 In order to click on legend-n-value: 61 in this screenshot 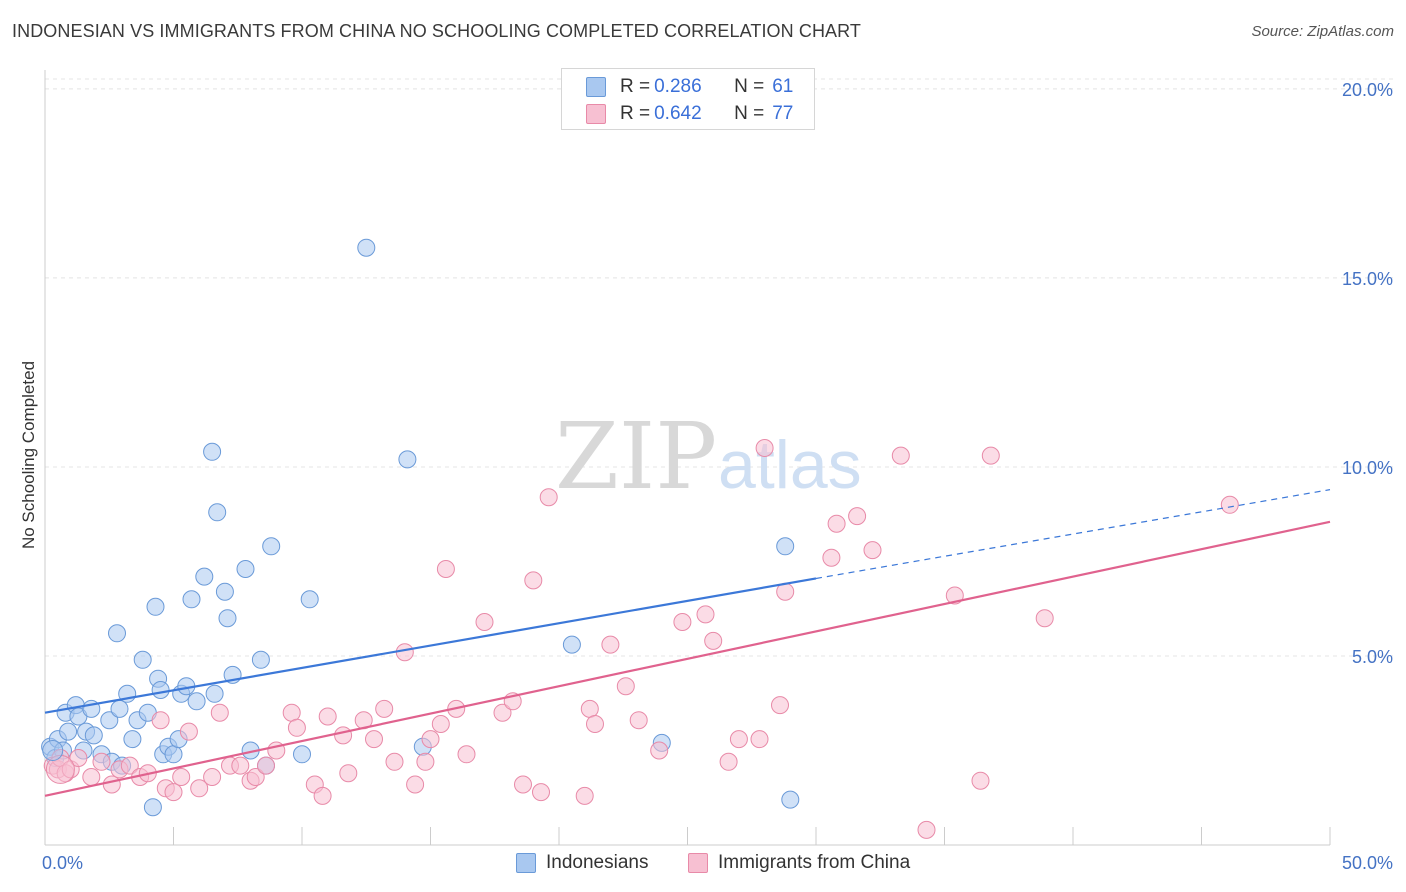, I will do `click(783, 86)`.